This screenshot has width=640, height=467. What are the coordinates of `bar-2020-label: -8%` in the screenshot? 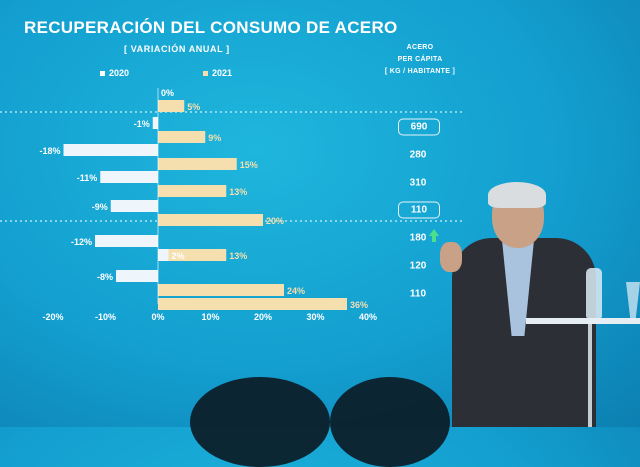 It's located at (105, 277).